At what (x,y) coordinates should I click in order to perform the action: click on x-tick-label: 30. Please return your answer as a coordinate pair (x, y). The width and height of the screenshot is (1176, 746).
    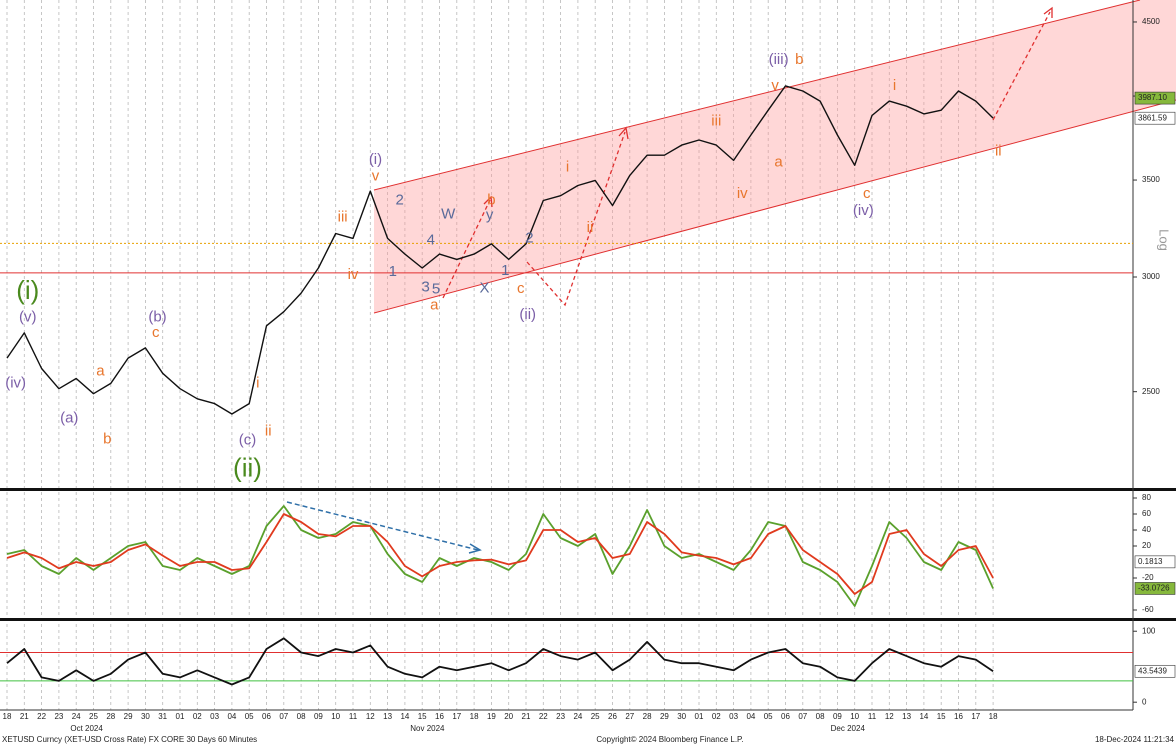
    Looking at the image, I should click on (681, 716).